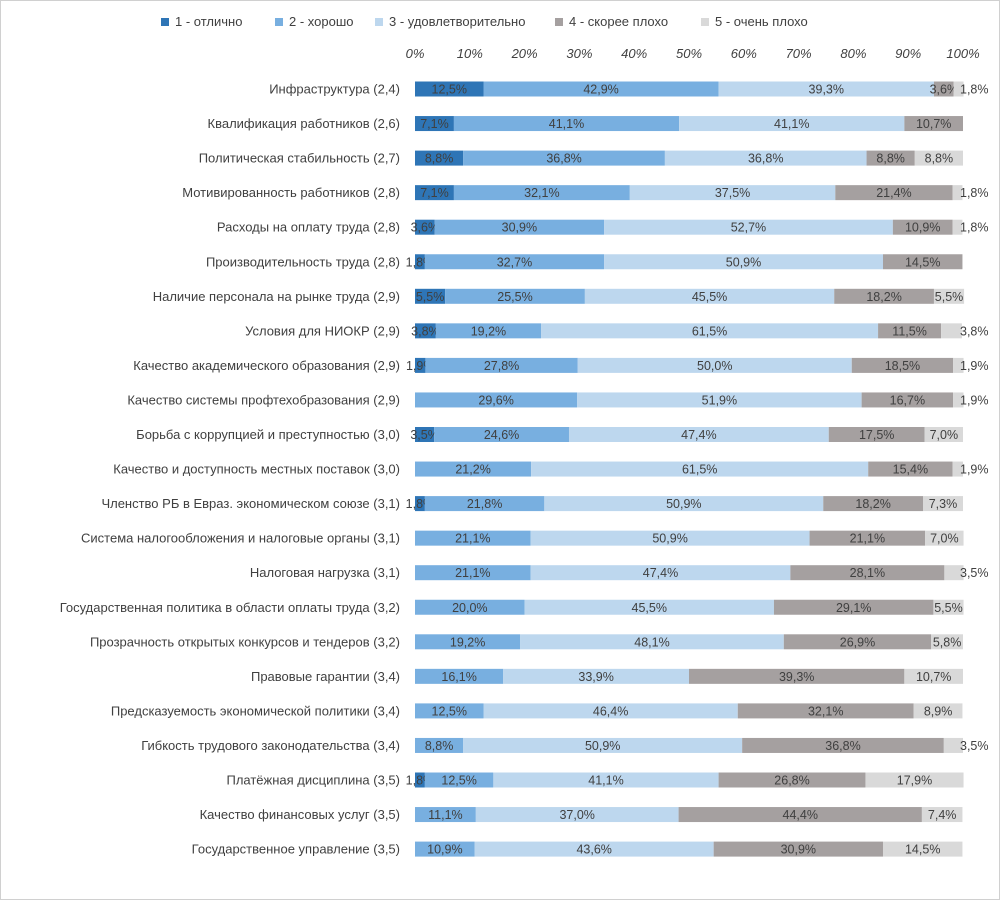 This screenshot has height=901, width=1000. I want to click on data-label: 5,5%, so click(949, 297).